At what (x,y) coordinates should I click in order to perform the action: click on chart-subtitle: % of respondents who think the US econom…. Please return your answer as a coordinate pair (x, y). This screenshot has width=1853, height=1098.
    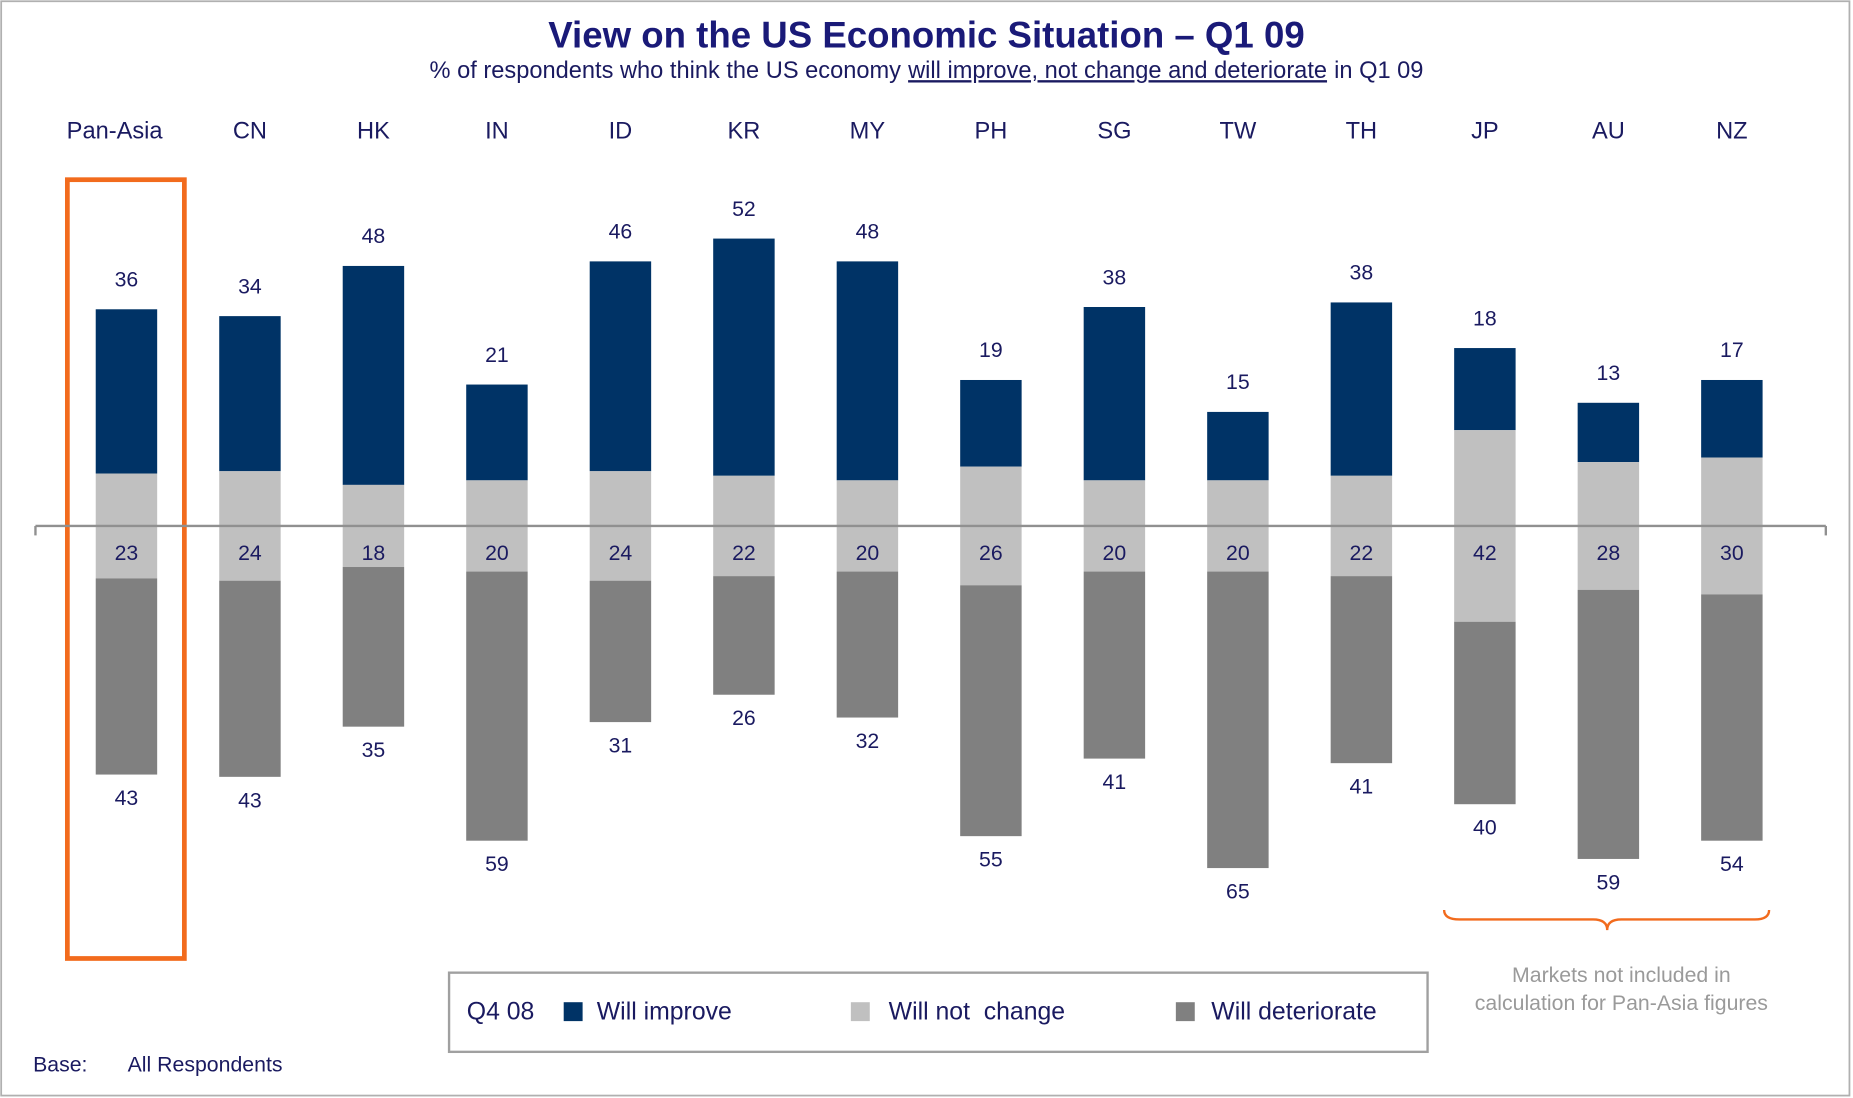
    Looking at the image, I should click on (927, 71).